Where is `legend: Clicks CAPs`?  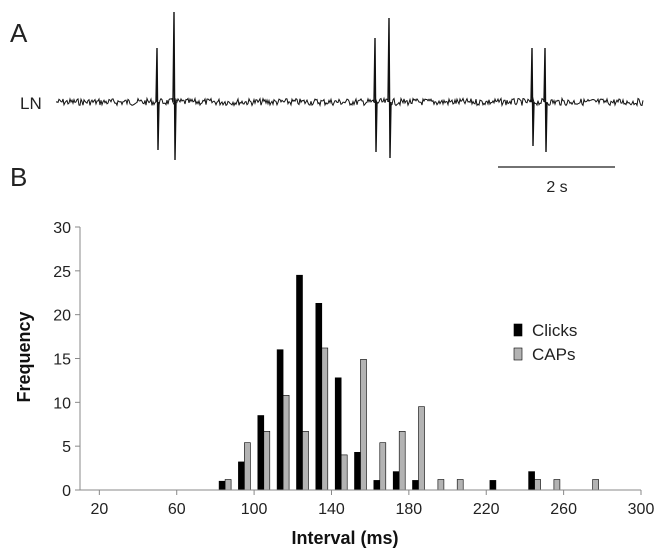
legend: Clicks CAPs is located at coordinates (545, 342).